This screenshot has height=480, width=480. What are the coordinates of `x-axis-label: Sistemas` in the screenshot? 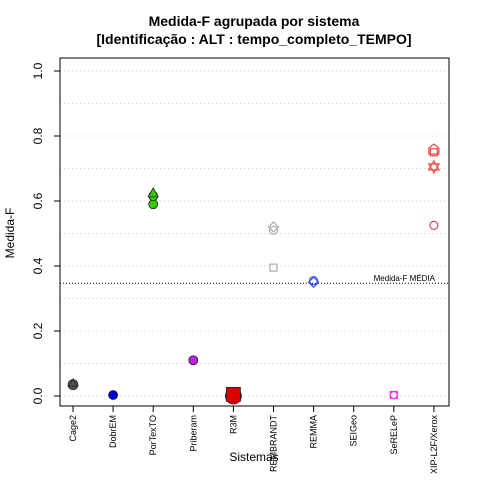 It's located at (253, 457).